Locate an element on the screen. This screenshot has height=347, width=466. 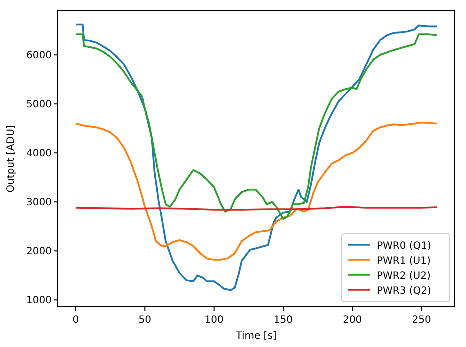
legend-label: PWR3 (Q2) is located at coordinates (404, 291).